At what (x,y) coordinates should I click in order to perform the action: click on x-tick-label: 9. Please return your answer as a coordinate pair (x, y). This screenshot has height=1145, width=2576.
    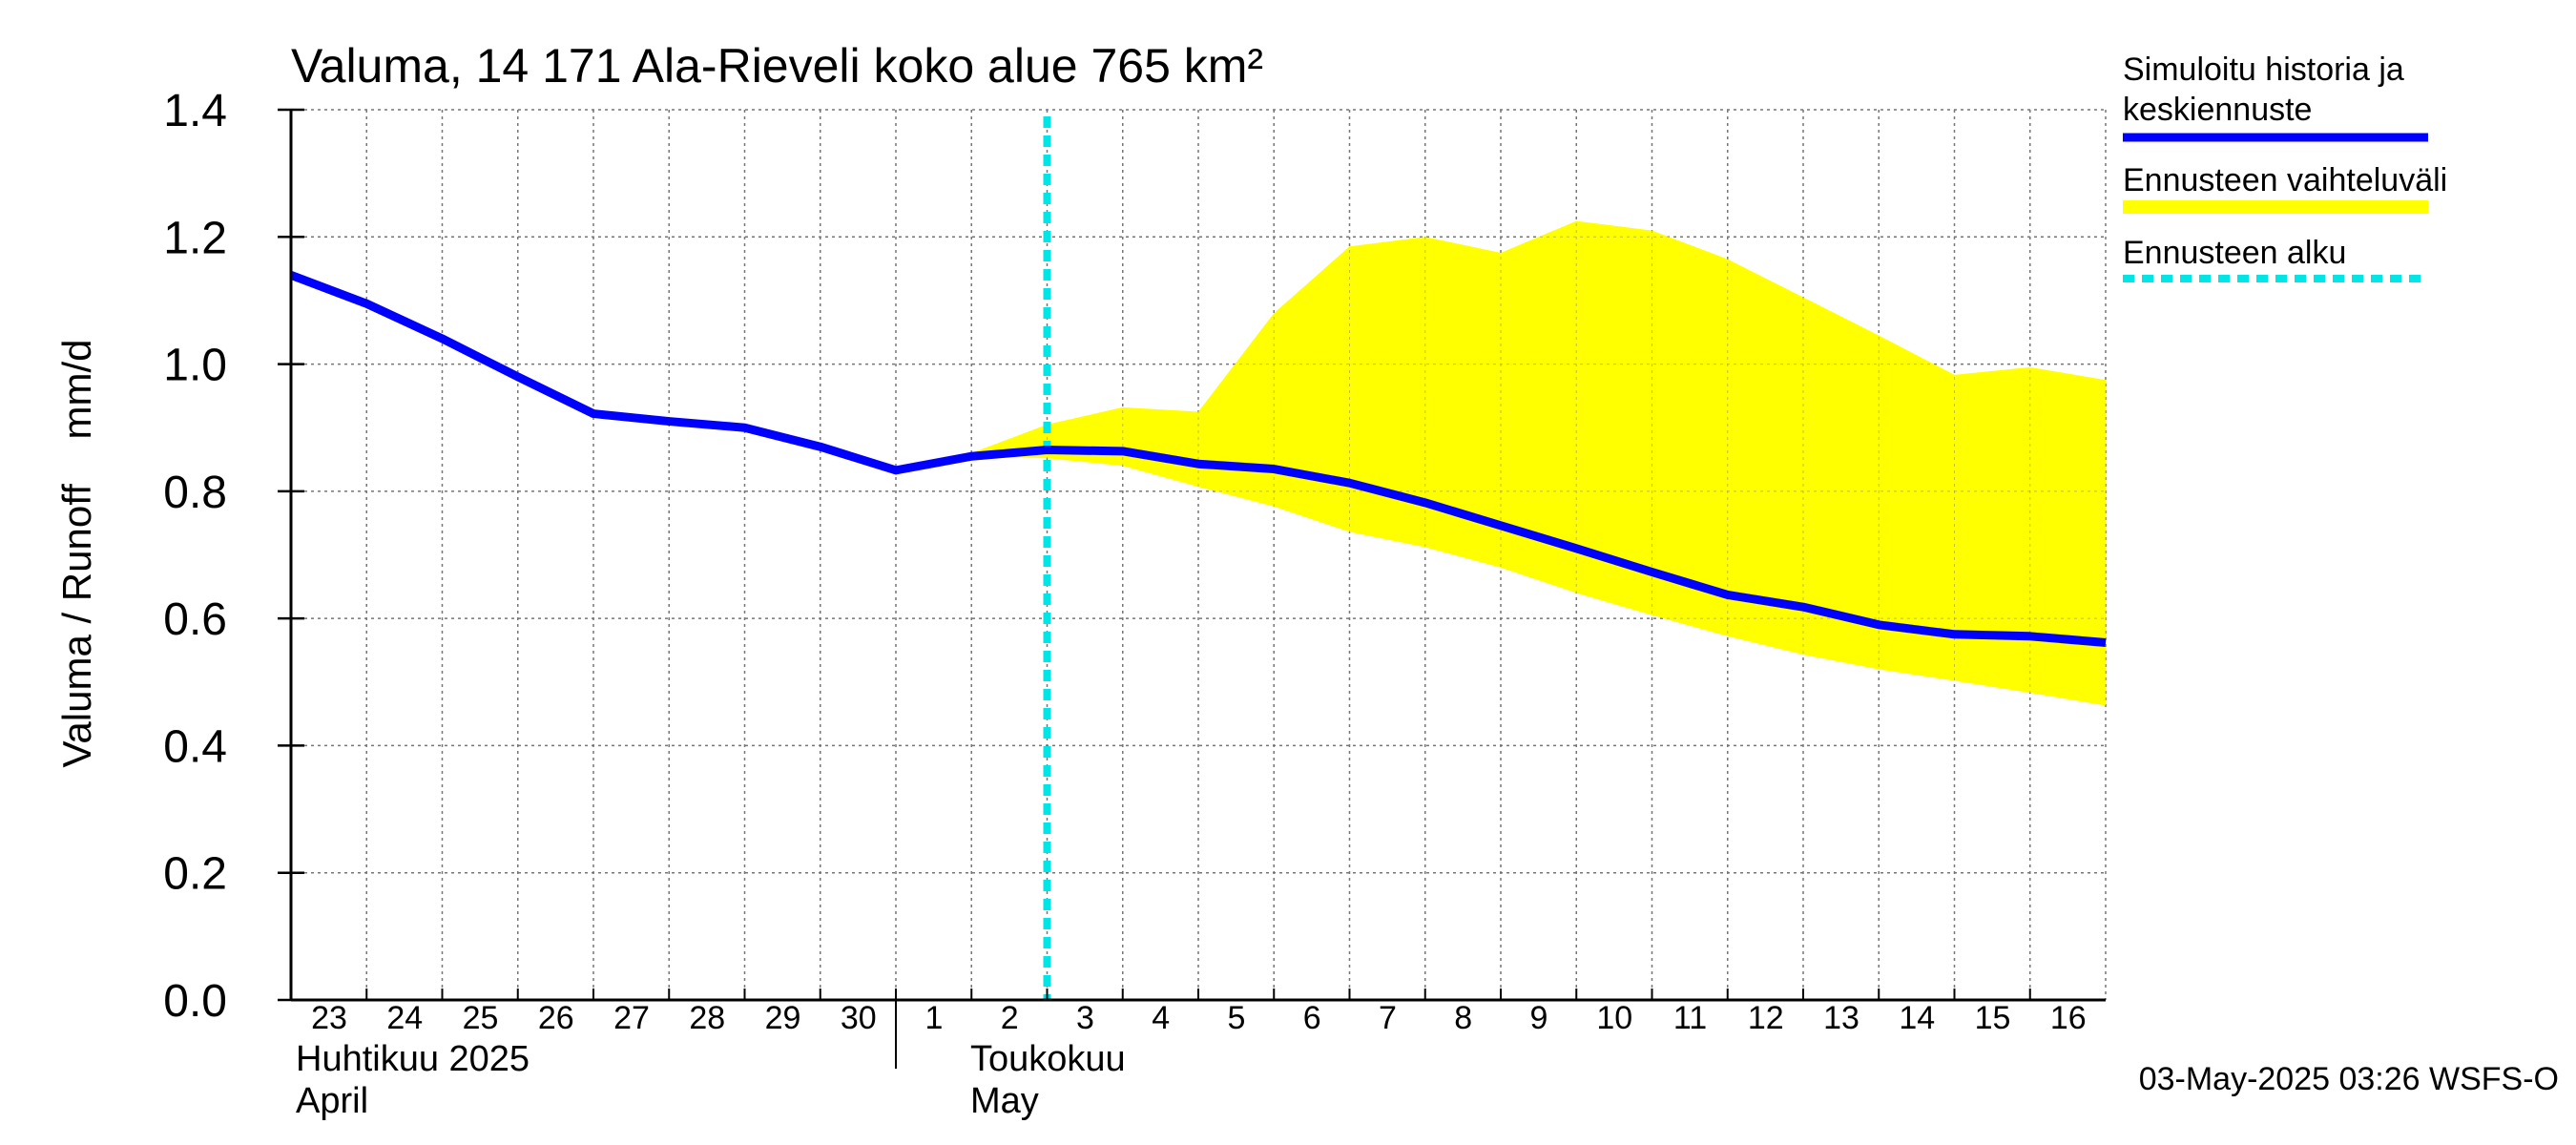
    Looking at the image, I should click on (1539, 1018).